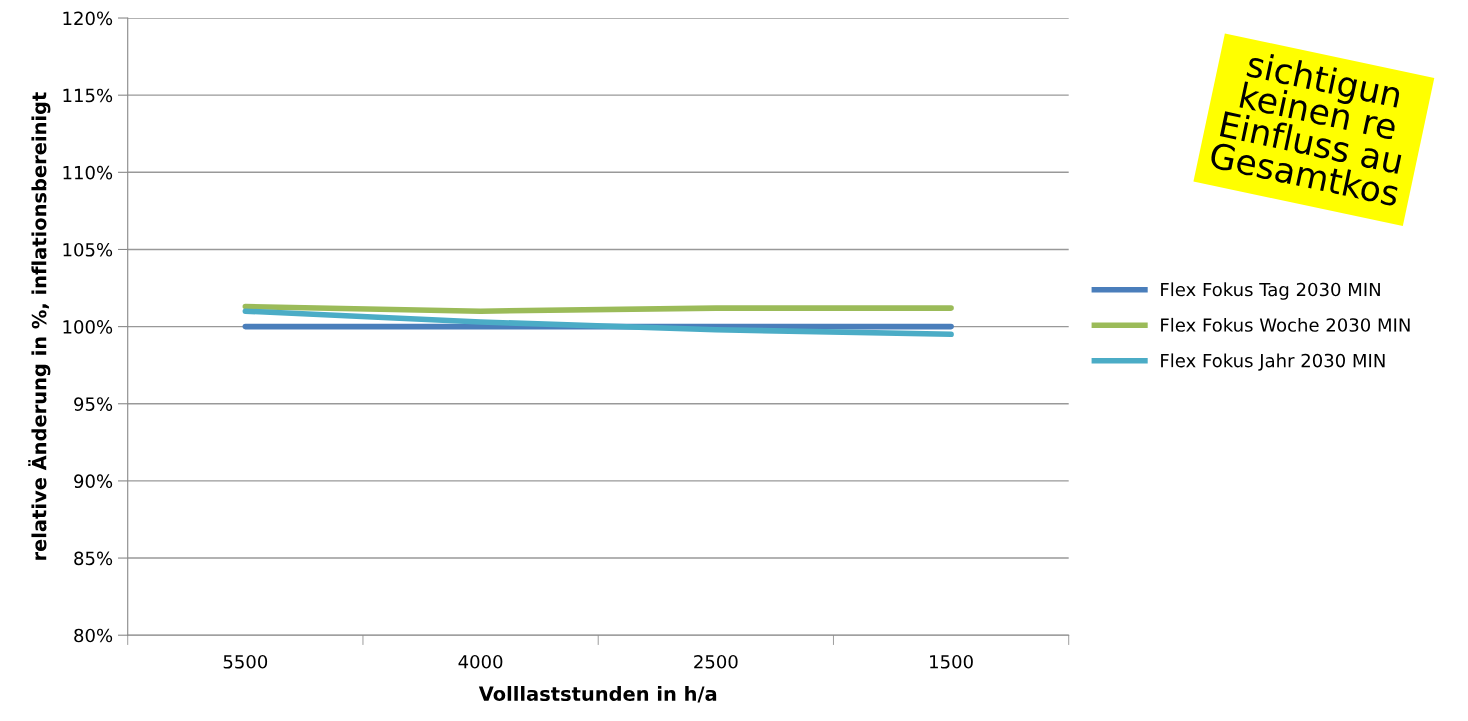  Describe the element at coordinates (597, 694) in the screenshot. I see `x-axis-title: Volllaststunden in h/a` at that location.